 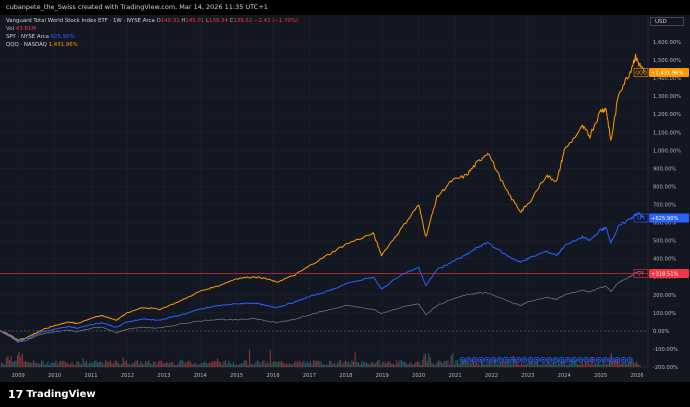 What do you see at coordinates (345, 394) in the screenshot?
I see `branding-footer: 17 TradingView` at bounding box center [345, 394].